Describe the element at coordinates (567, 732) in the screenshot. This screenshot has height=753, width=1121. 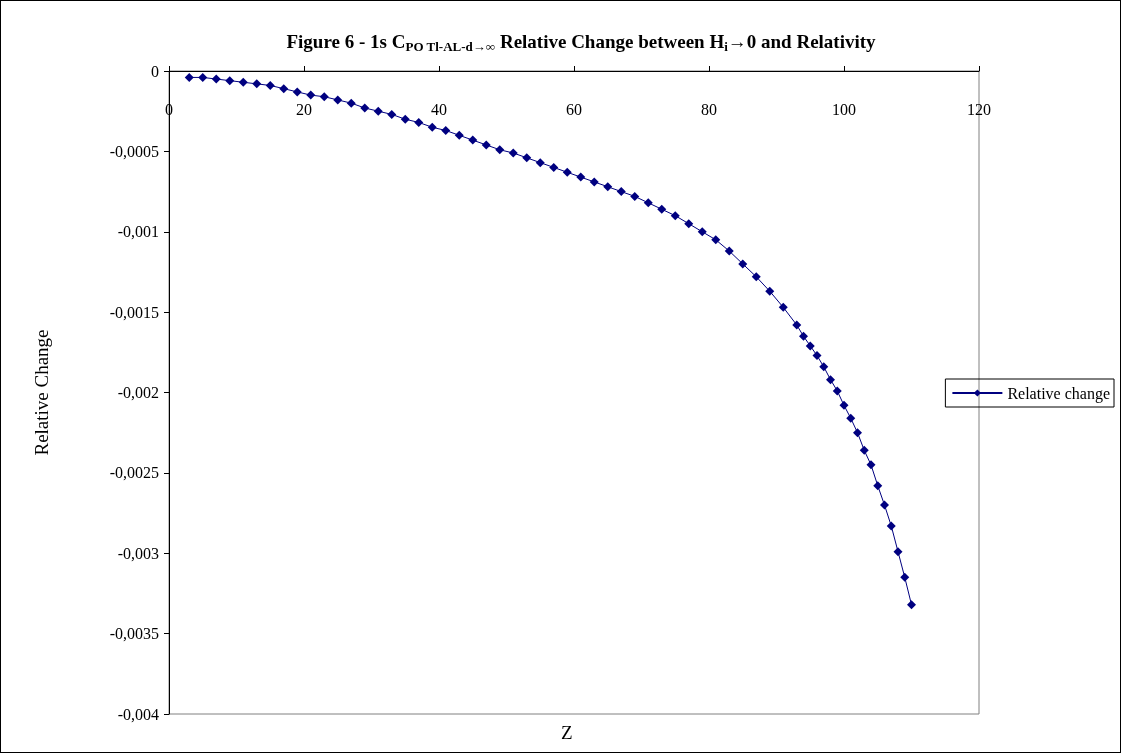
I see `x-axis-title: Z` at that location.